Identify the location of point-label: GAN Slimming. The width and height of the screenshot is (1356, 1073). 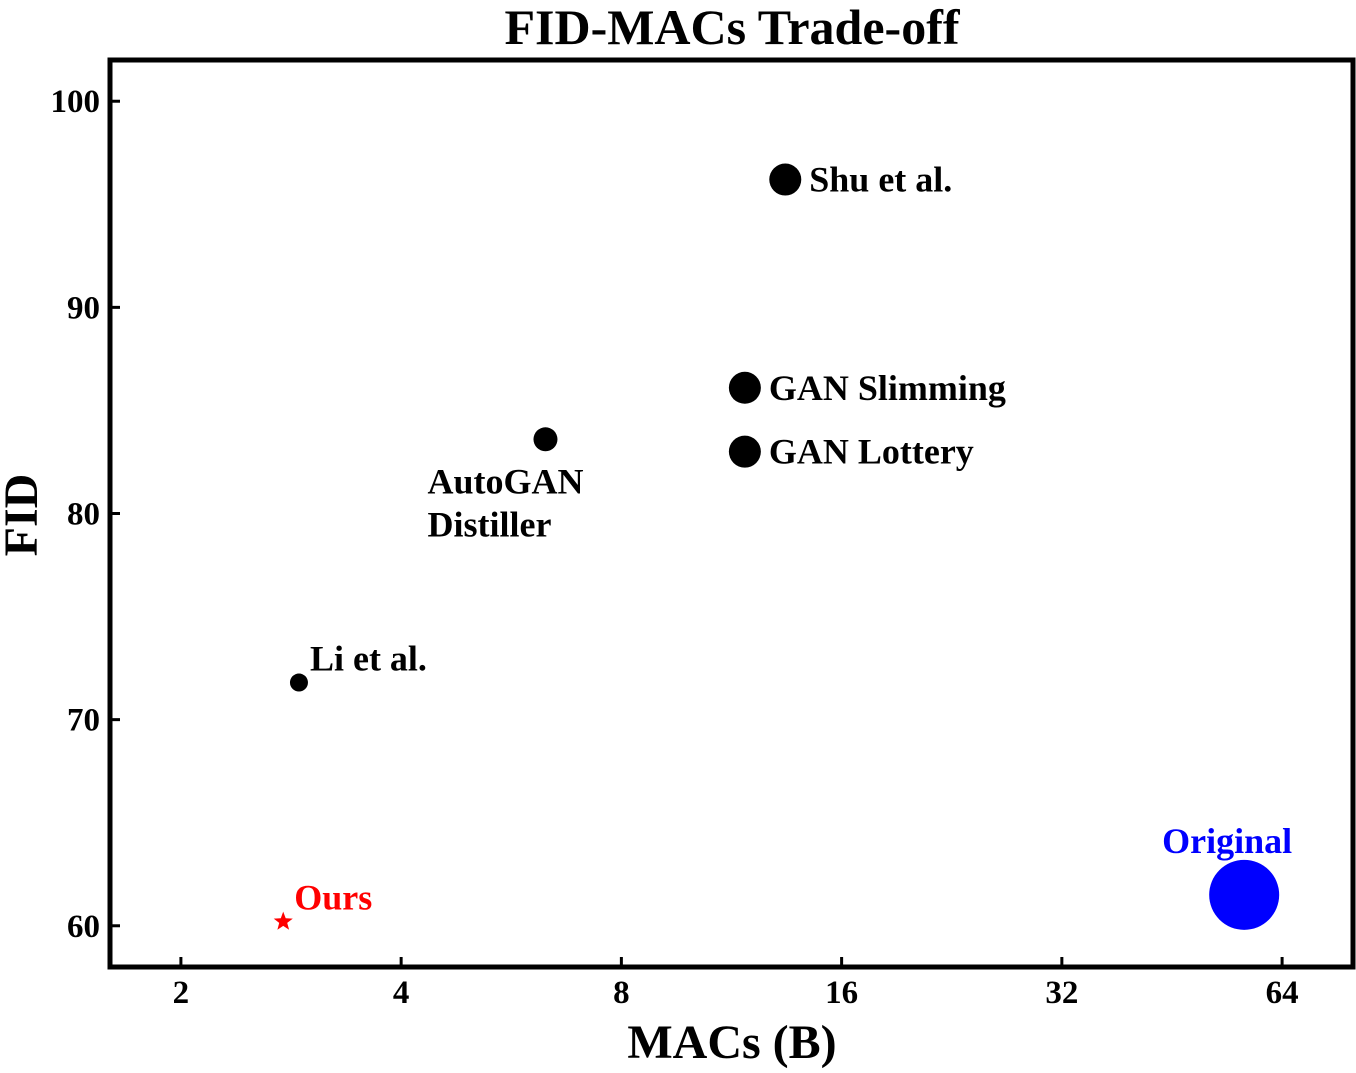
(887, 388).